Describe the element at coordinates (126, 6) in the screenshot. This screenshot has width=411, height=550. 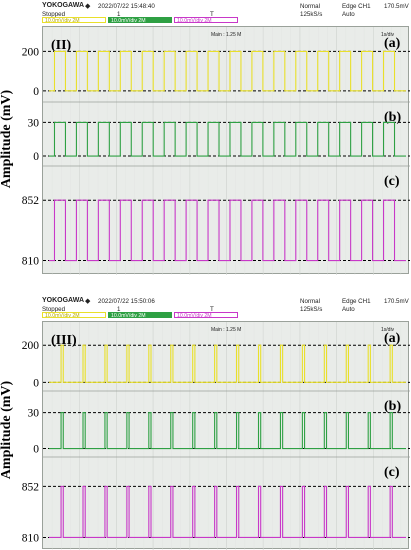
I see `timestamp: 2022/07/22 15:48:40` at that location.